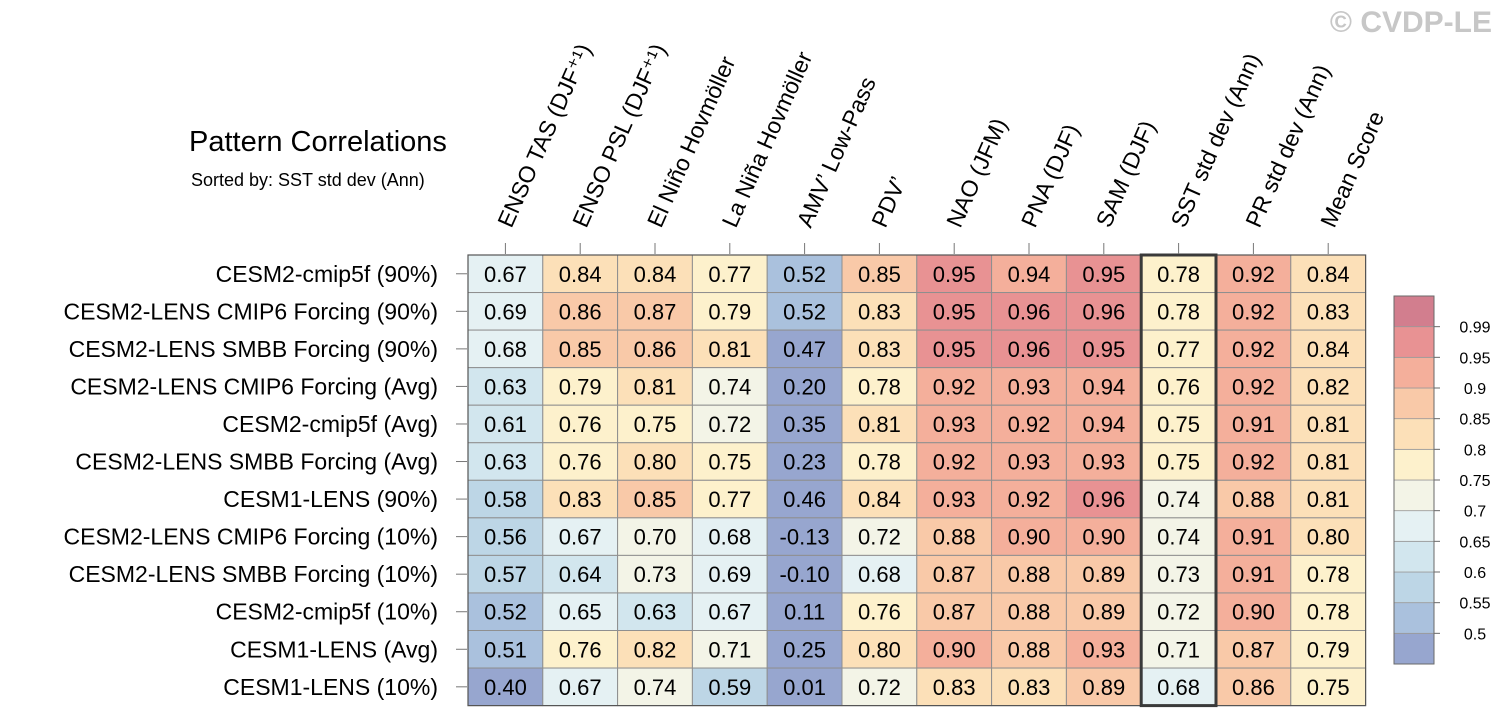 The height and width of the screenshot is (726, 1502). Describe the element at coordinates (1328, 386) in the screenshot. I see `cell-value-label: 0.82` at that location.